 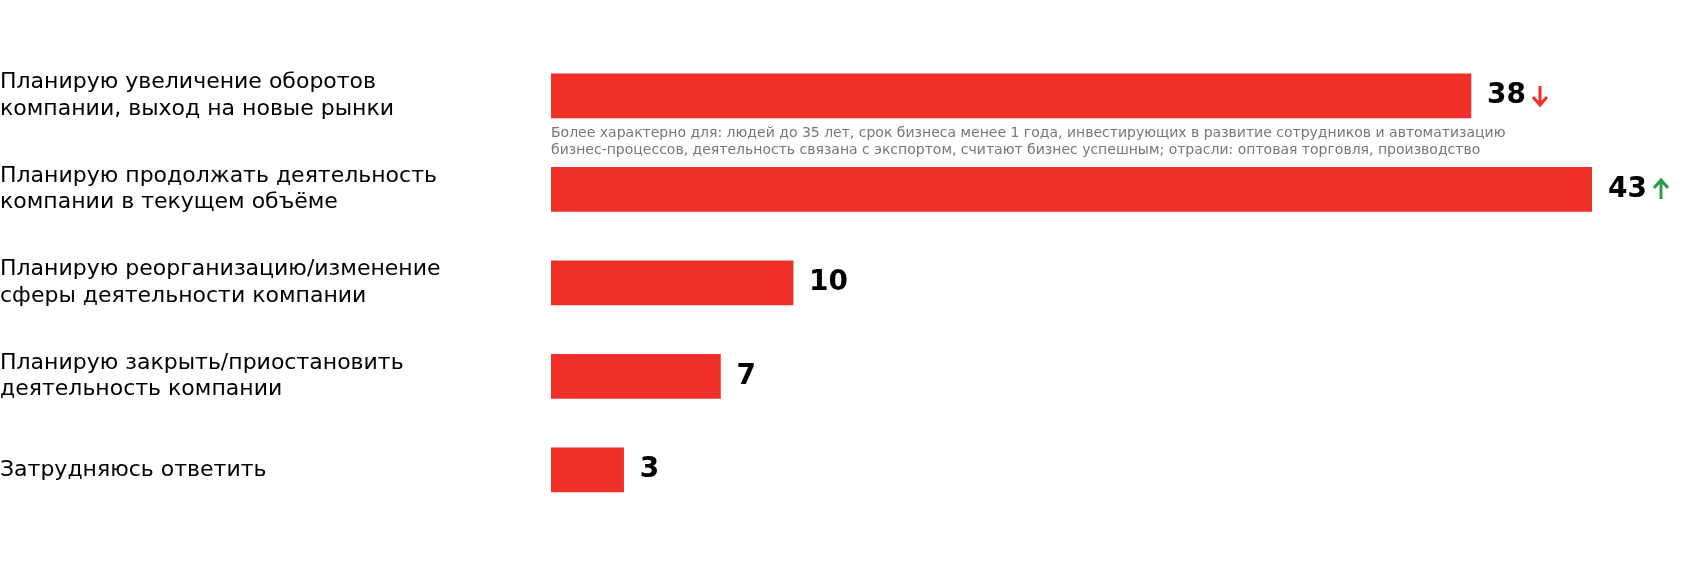 I want to click on y-tick-label: Планирую реорганизацию/изменение сферы деятельности компании, so click(x=220, y=281).